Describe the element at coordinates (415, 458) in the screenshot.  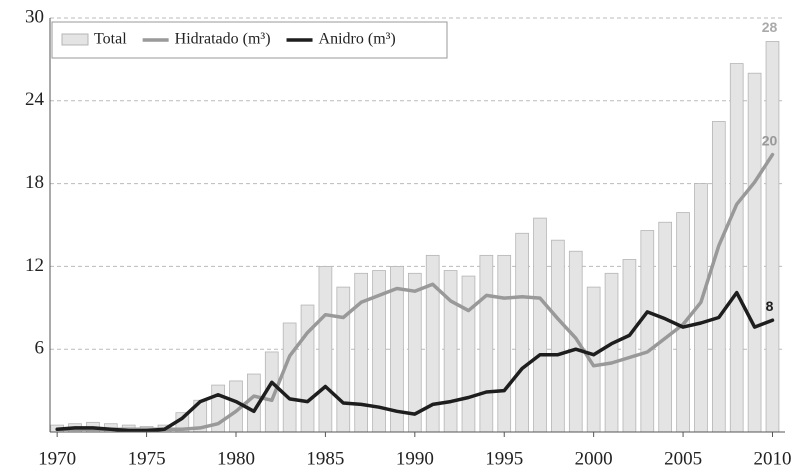
I see `x-tick-label: 1990` at that location.